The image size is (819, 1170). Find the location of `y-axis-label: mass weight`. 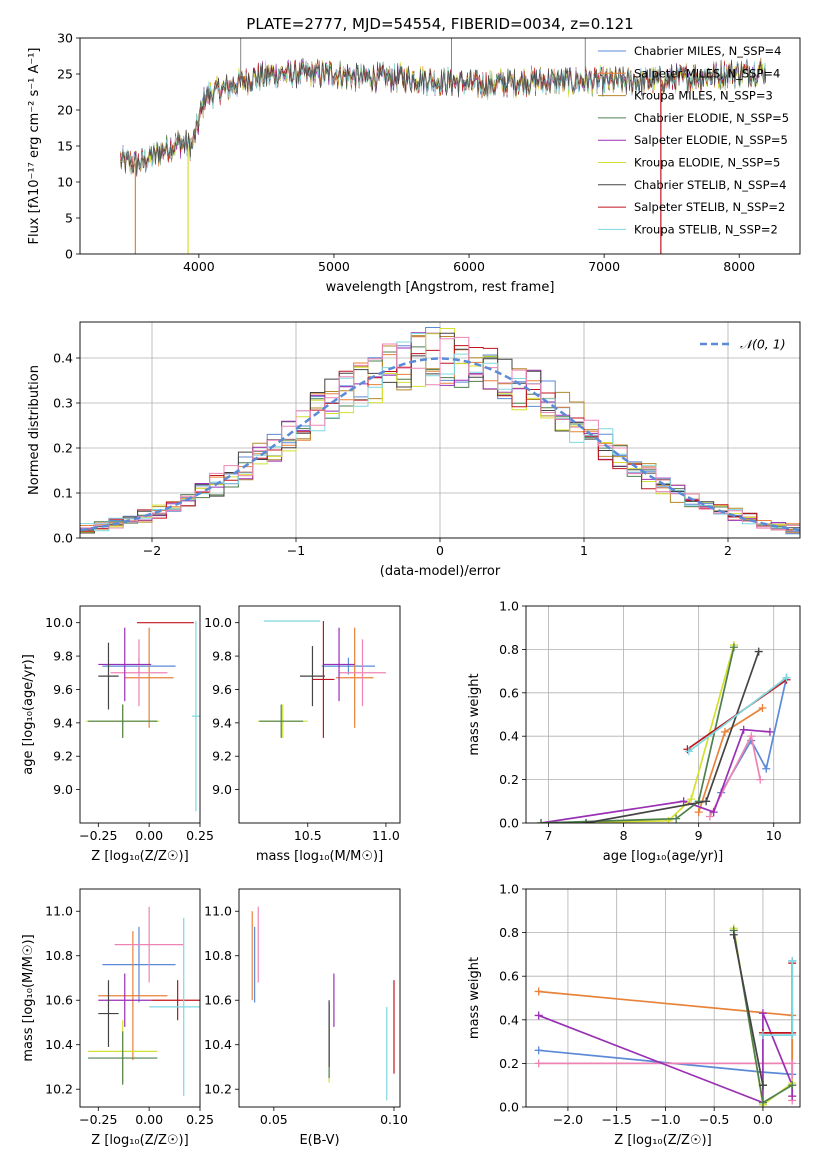

y-axis-label: mass weight is located at coordinates (474, 998).